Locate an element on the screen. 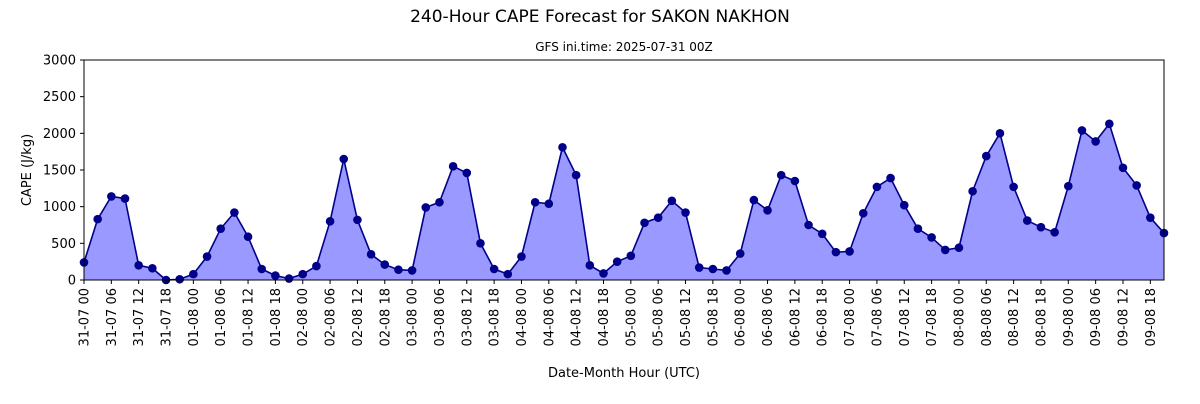 The height and width of the screenshot is (404, 1200). x-tick-label: 01-08 18 is located at coordinates (276, 317).